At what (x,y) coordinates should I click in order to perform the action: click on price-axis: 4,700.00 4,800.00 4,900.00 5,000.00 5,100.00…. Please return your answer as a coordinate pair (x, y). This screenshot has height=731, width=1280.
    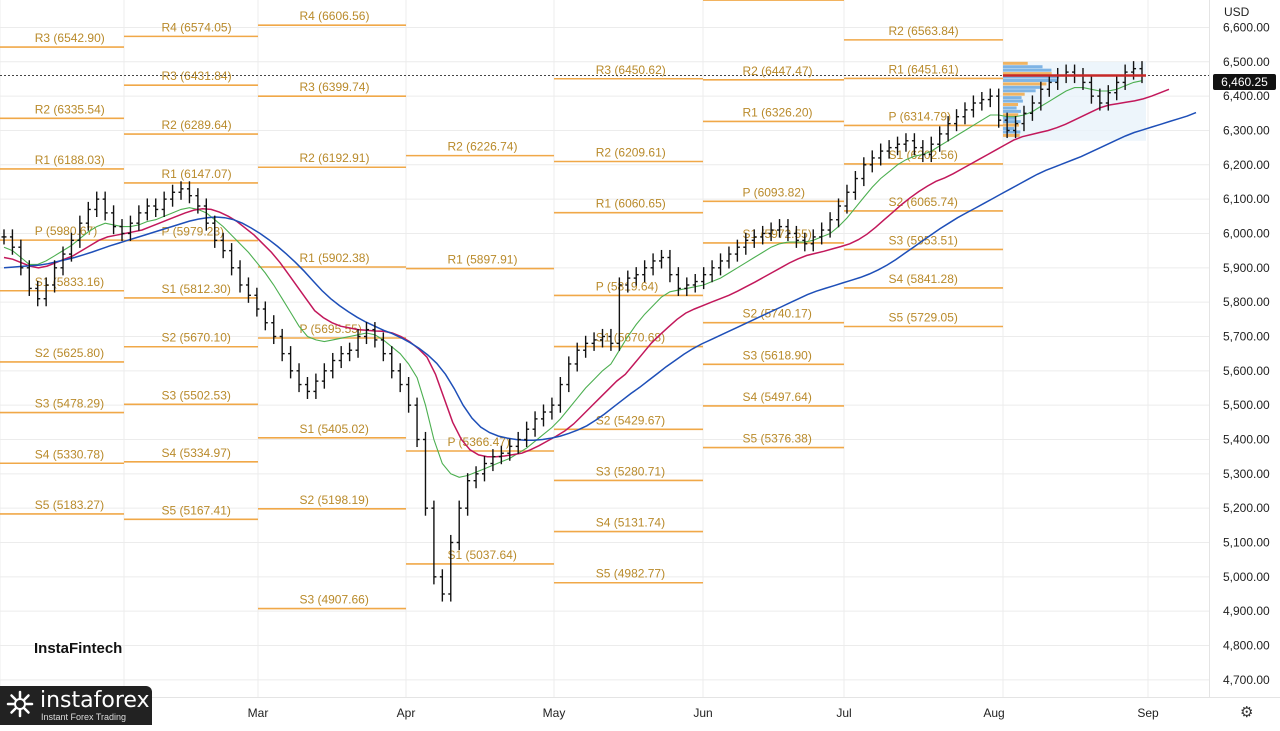
    Looking at the image, I should click on (1244, 348).